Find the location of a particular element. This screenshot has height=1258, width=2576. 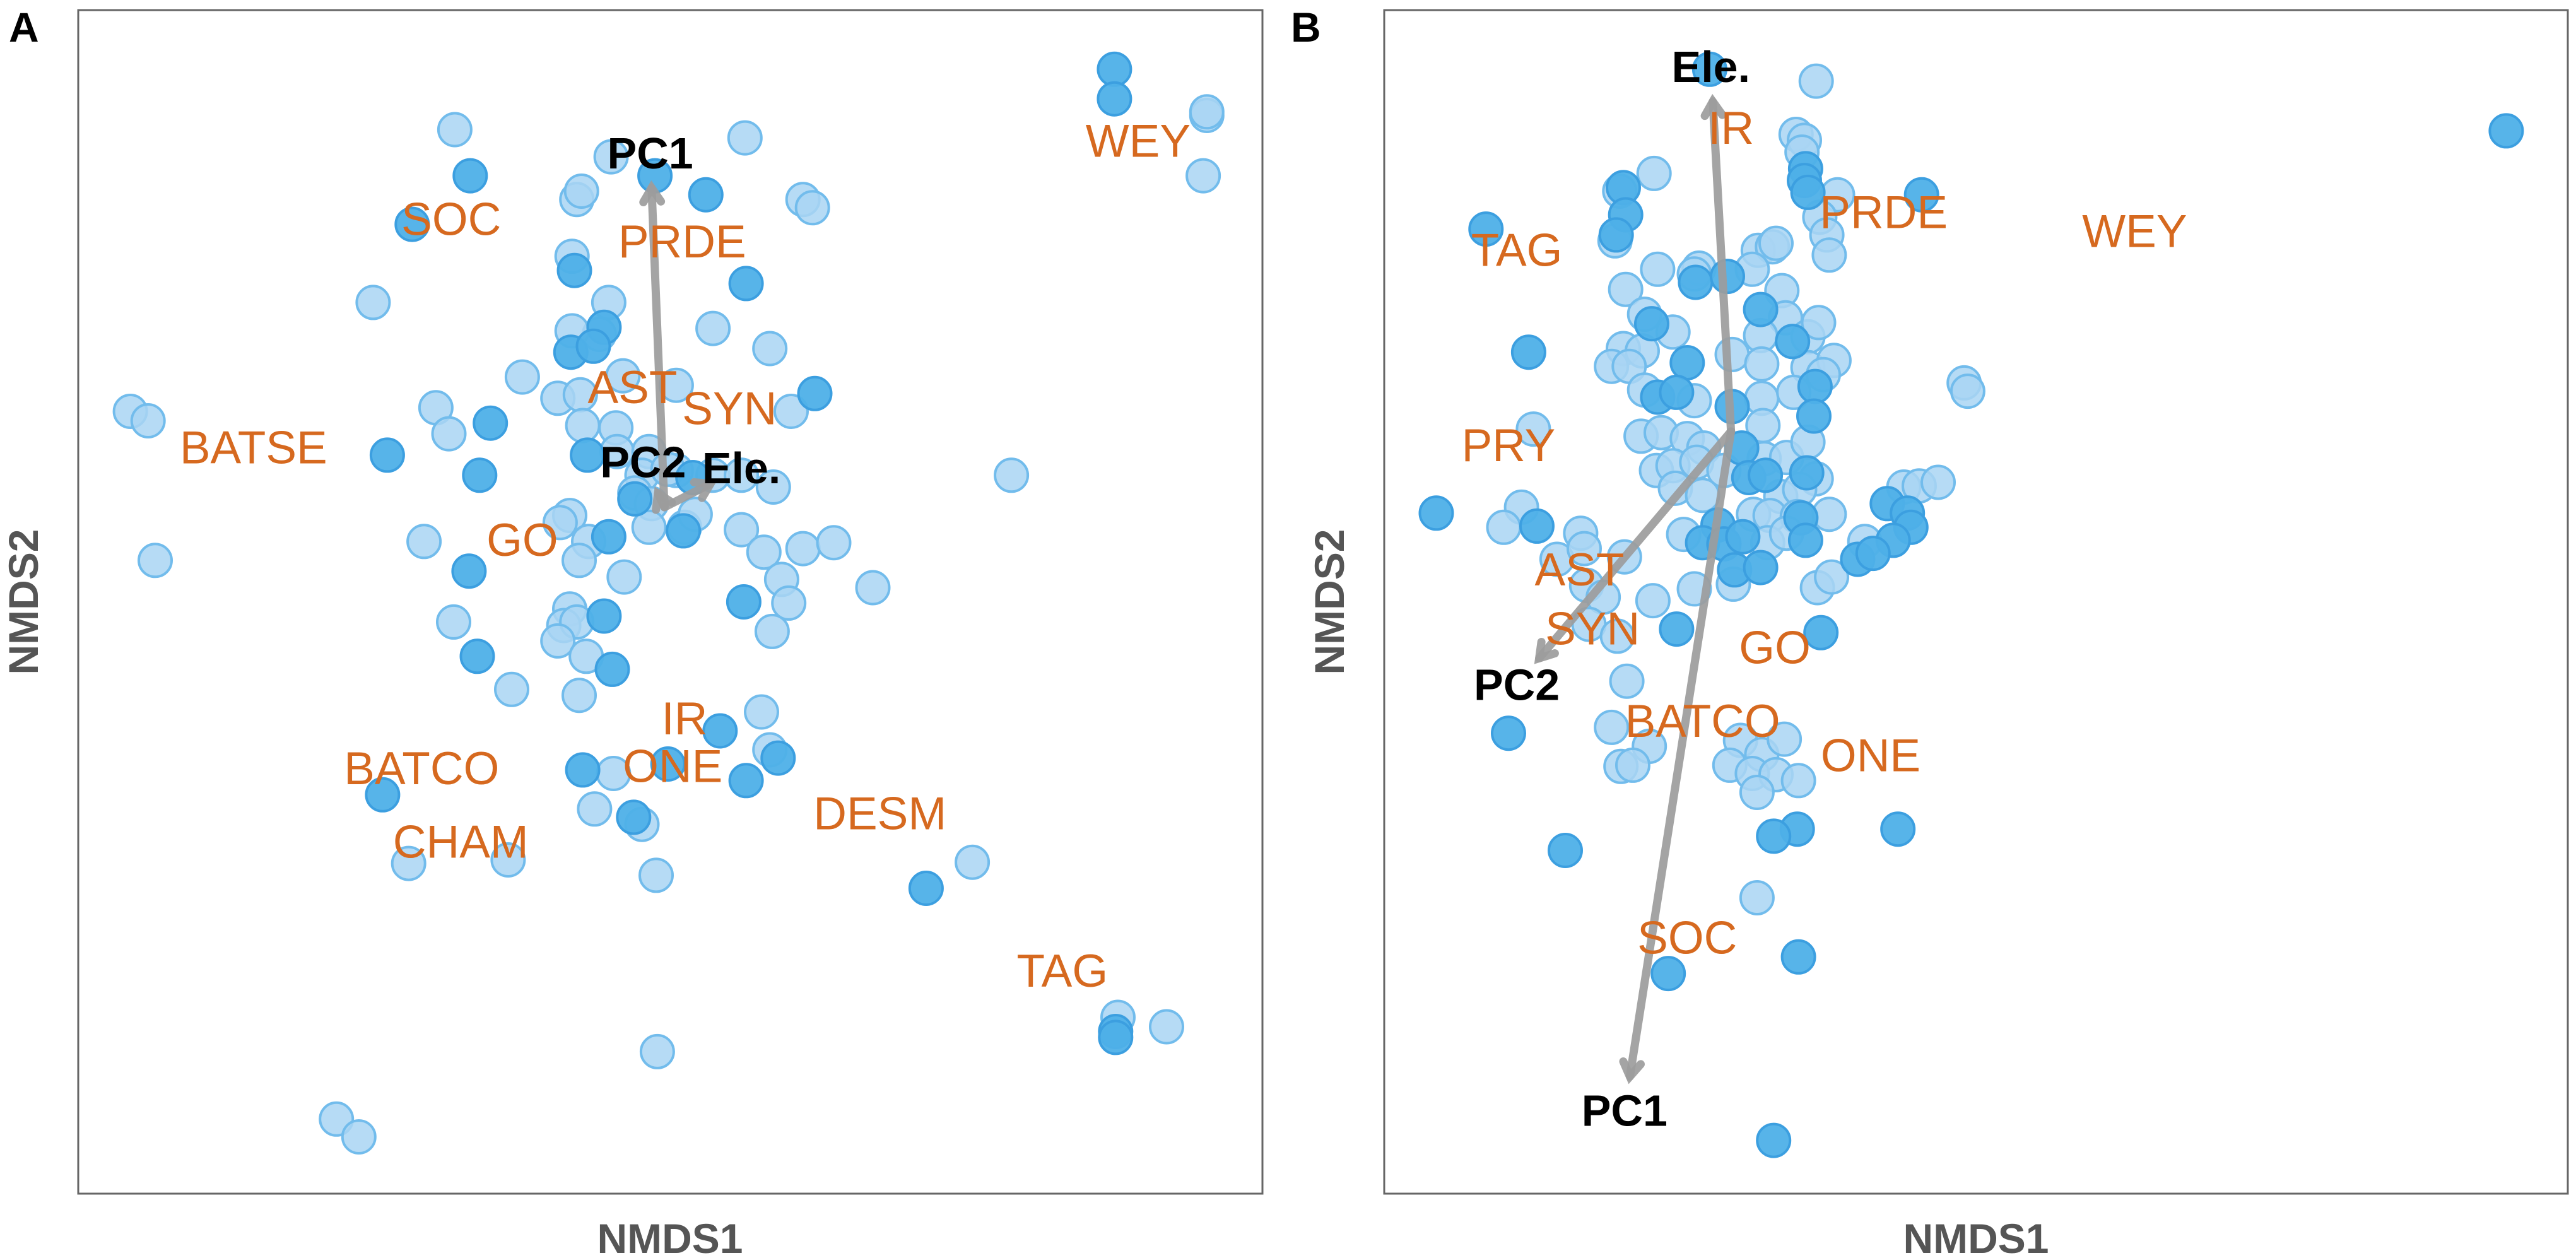

species-label: BATCO is located at coordinates (1702, 721).